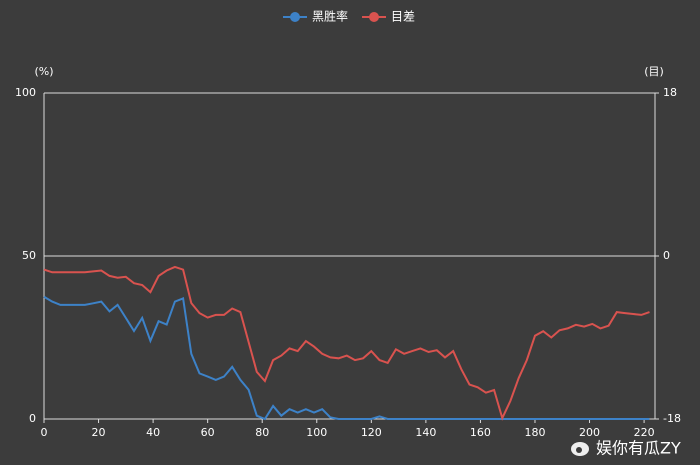 Image resolution: width=700 pixels, height=465 pixels. What do you see at coordinates (153, 432) in the screenshot?
I see `x-tick-label: 40` at bounding box center [153, 432].